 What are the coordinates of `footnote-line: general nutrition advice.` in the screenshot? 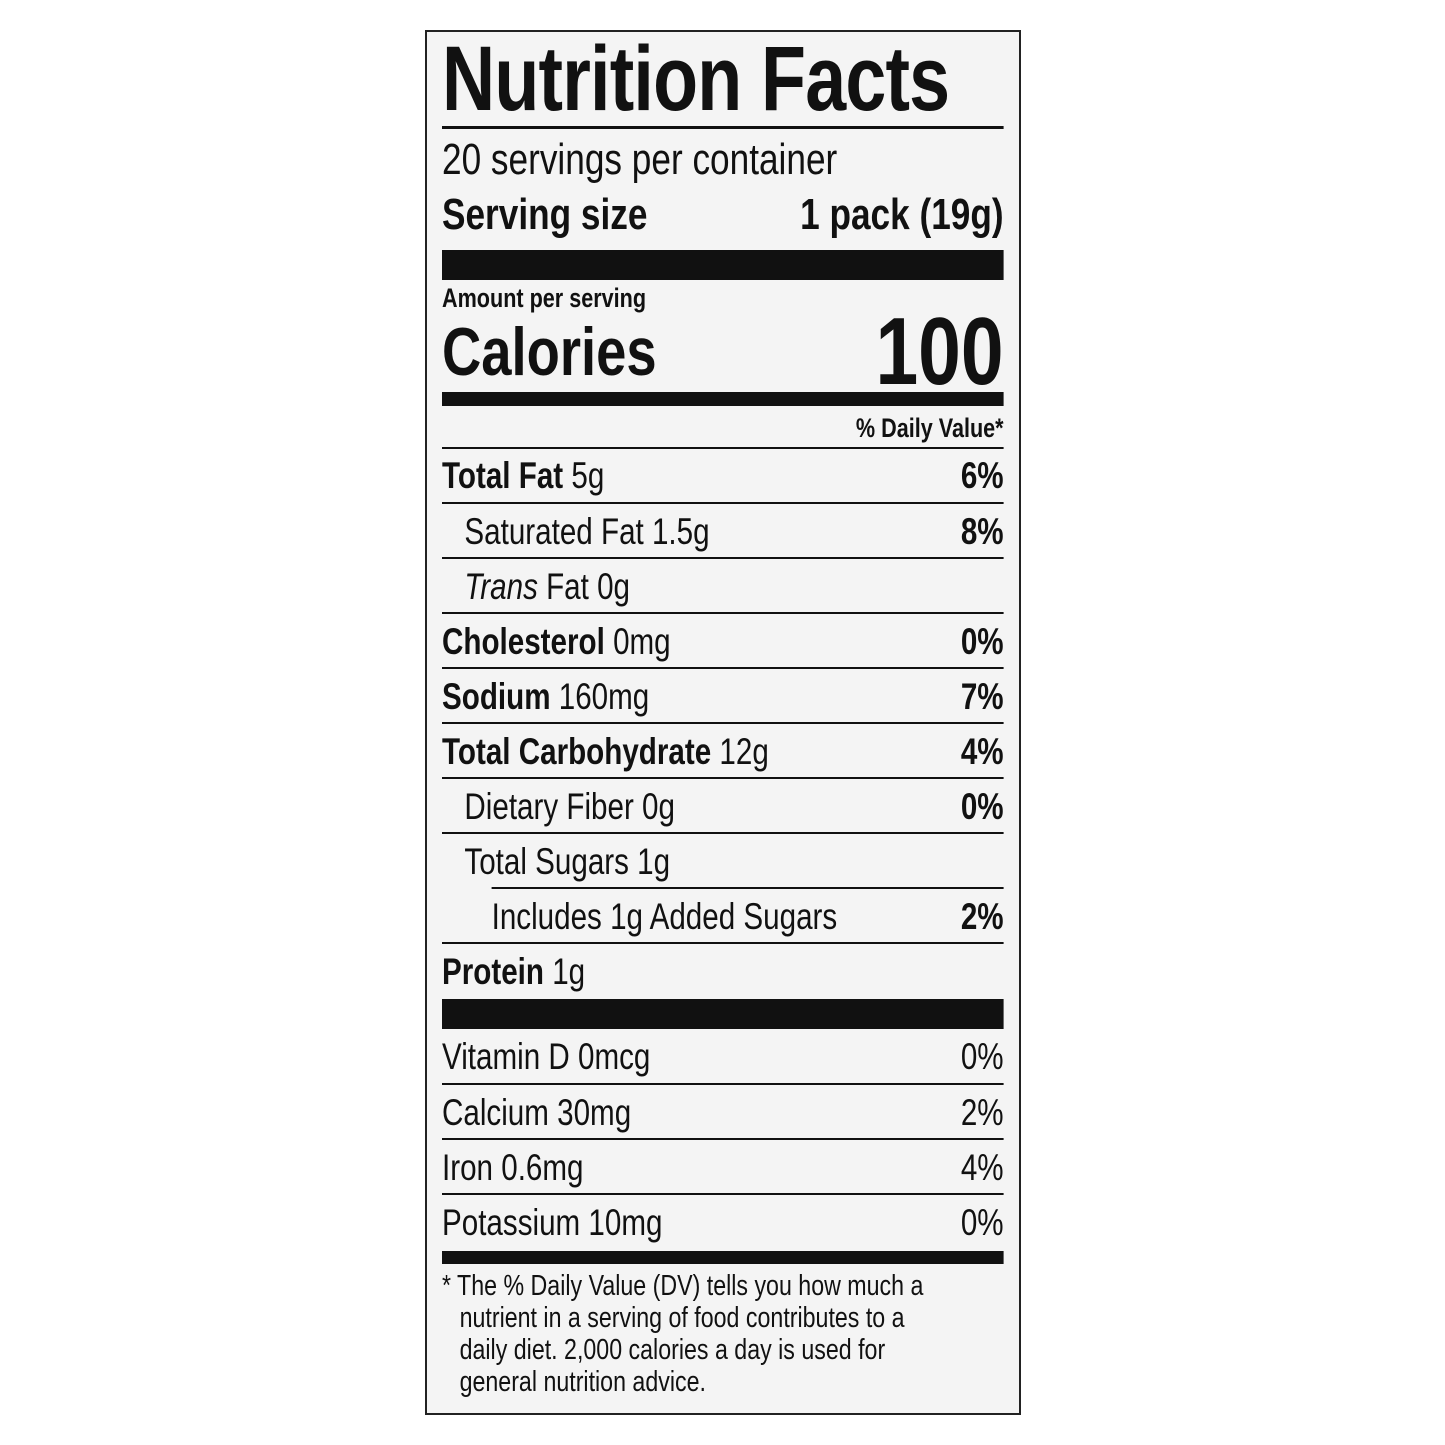 It's located at (582, 1382).